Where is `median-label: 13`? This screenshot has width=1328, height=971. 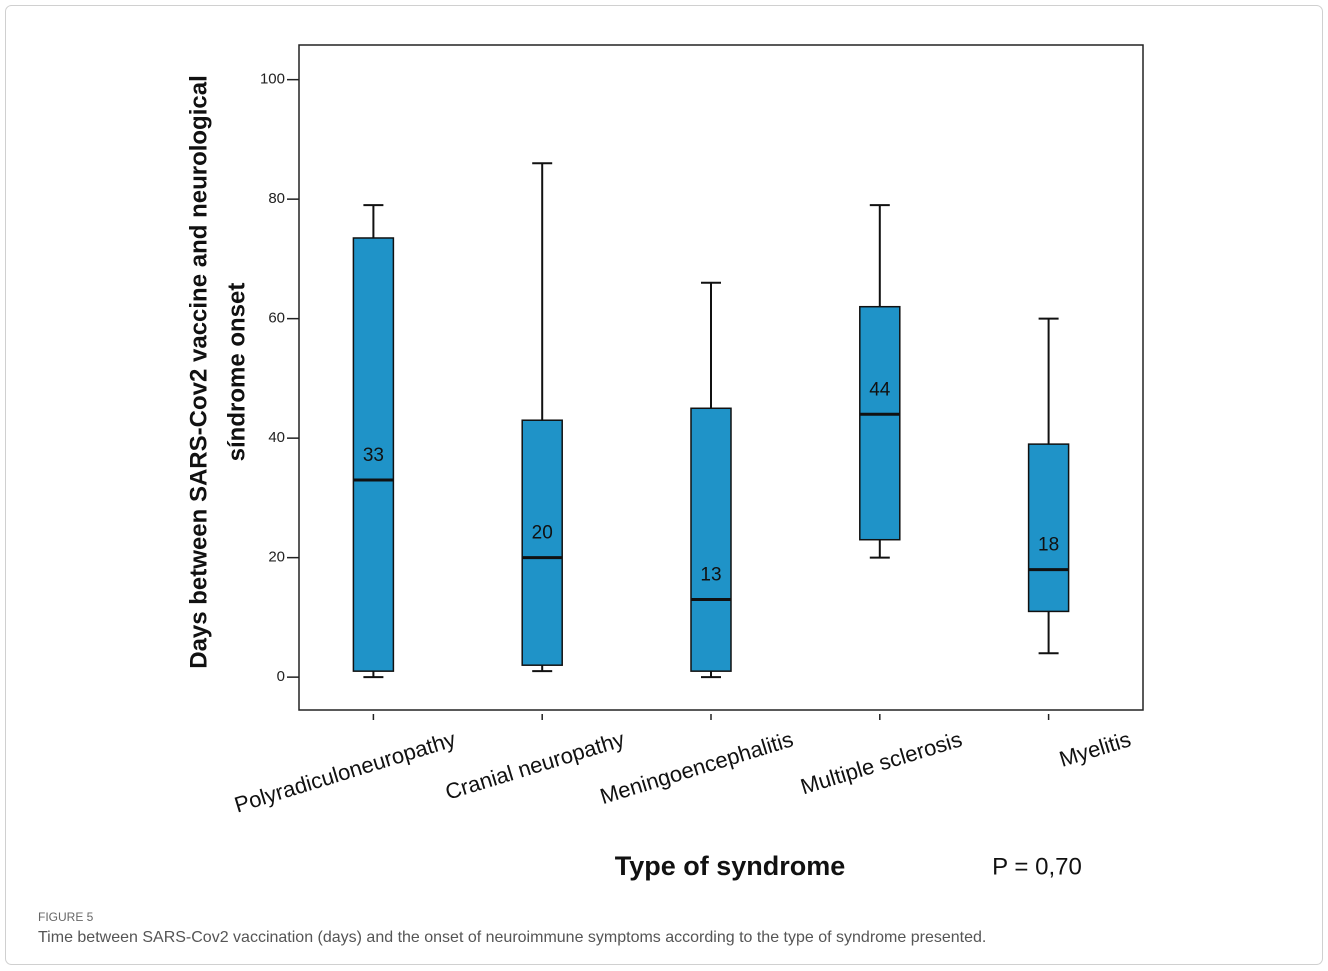 median-label: 13 is located at coordinates (710, 574).